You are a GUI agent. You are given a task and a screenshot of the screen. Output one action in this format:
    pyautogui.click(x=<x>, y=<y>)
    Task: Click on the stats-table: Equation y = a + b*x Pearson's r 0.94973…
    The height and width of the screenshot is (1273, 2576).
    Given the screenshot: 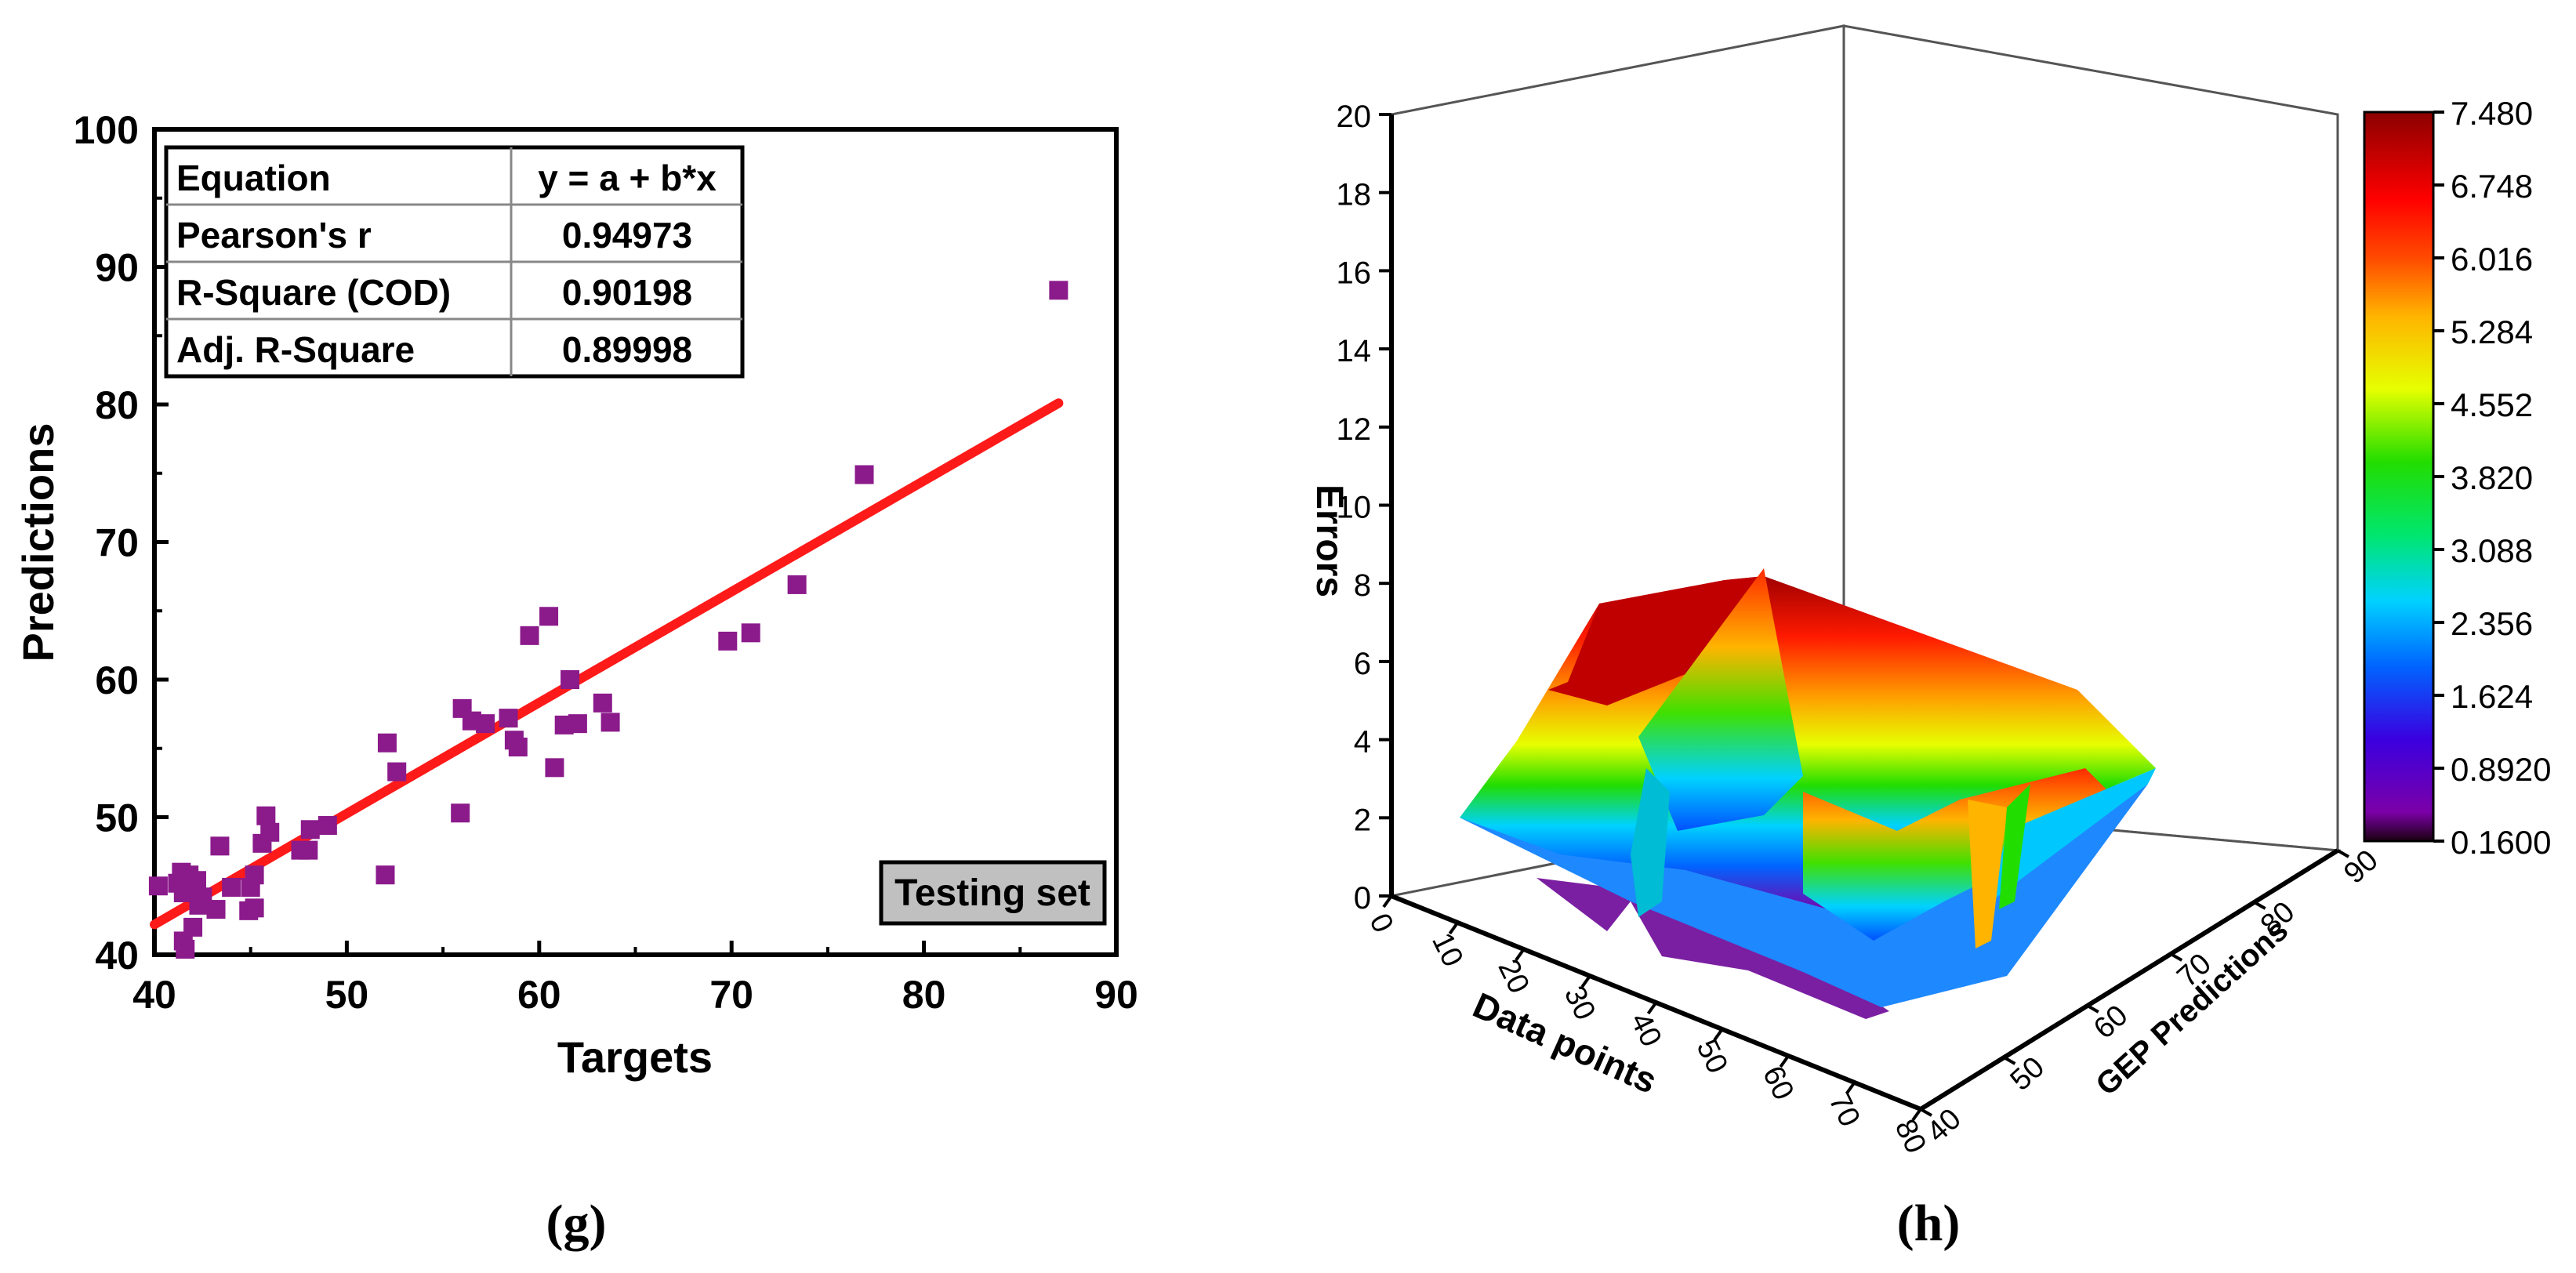 What is the action you would take?
    pyautogui.click(x=454, y=262)
    